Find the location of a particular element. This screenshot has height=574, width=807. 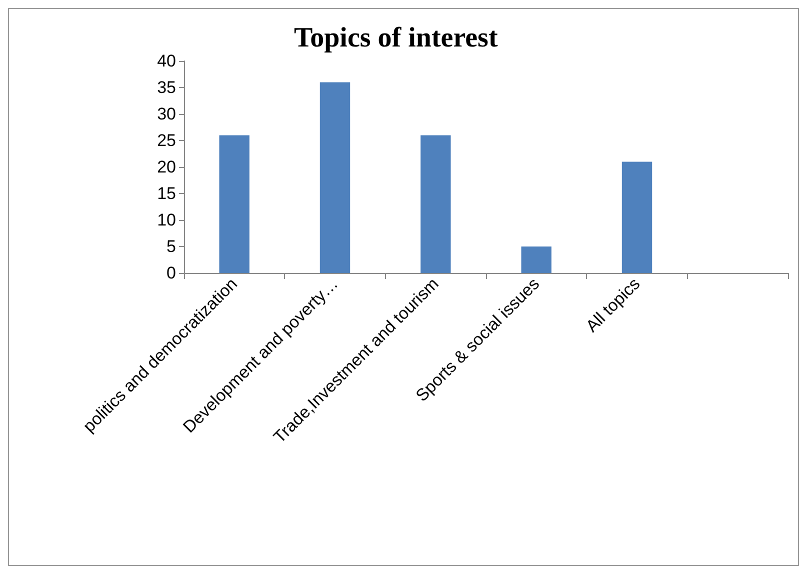

chart-title: Topics of interest is located at coordinates (396, 38).